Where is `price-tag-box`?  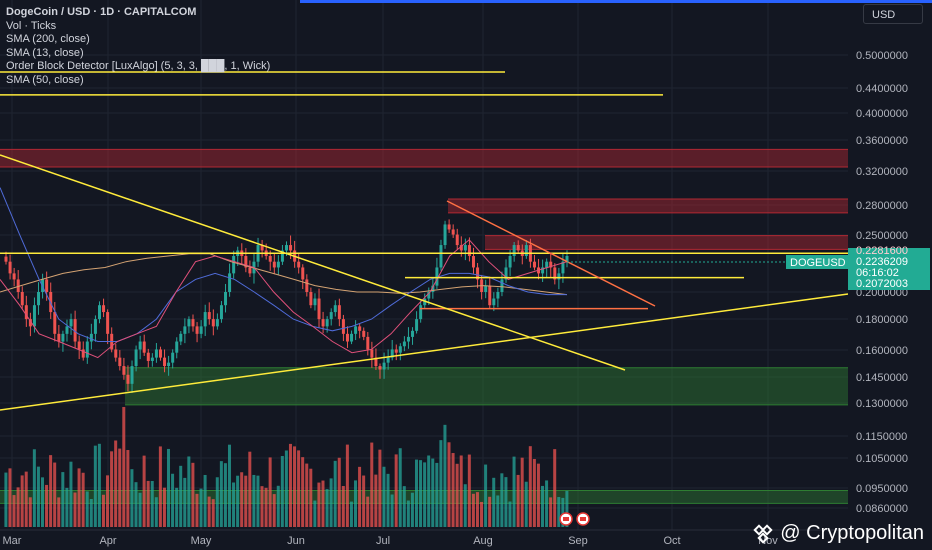 price-tag-box is located at coordinates (889, 269).